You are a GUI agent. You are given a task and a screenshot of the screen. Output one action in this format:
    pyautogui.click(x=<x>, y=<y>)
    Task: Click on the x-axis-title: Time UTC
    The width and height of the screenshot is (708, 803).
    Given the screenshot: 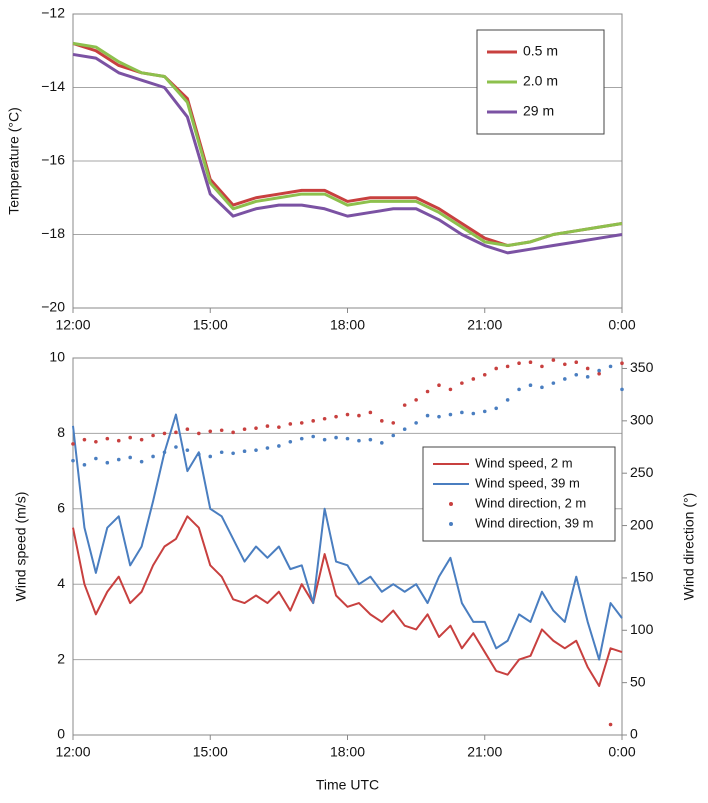 What is the action you would take?
    pyautogui.click(x=347, y=785)
    